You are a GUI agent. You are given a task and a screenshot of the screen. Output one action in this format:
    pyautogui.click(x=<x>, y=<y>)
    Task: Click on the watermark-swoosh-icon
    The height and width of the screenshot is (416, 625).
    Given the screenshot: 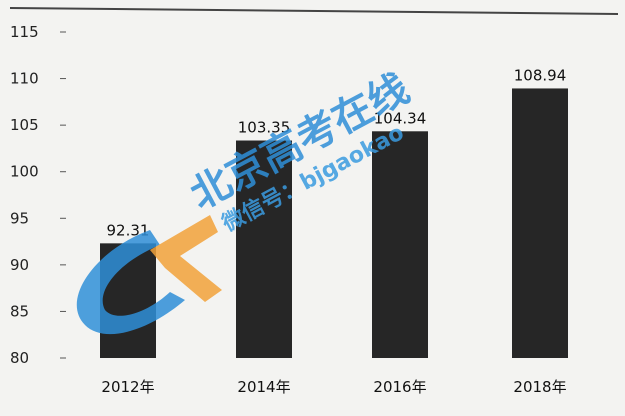 What is the action you would take?
    pyautogui.click(x=130, y=282)
    